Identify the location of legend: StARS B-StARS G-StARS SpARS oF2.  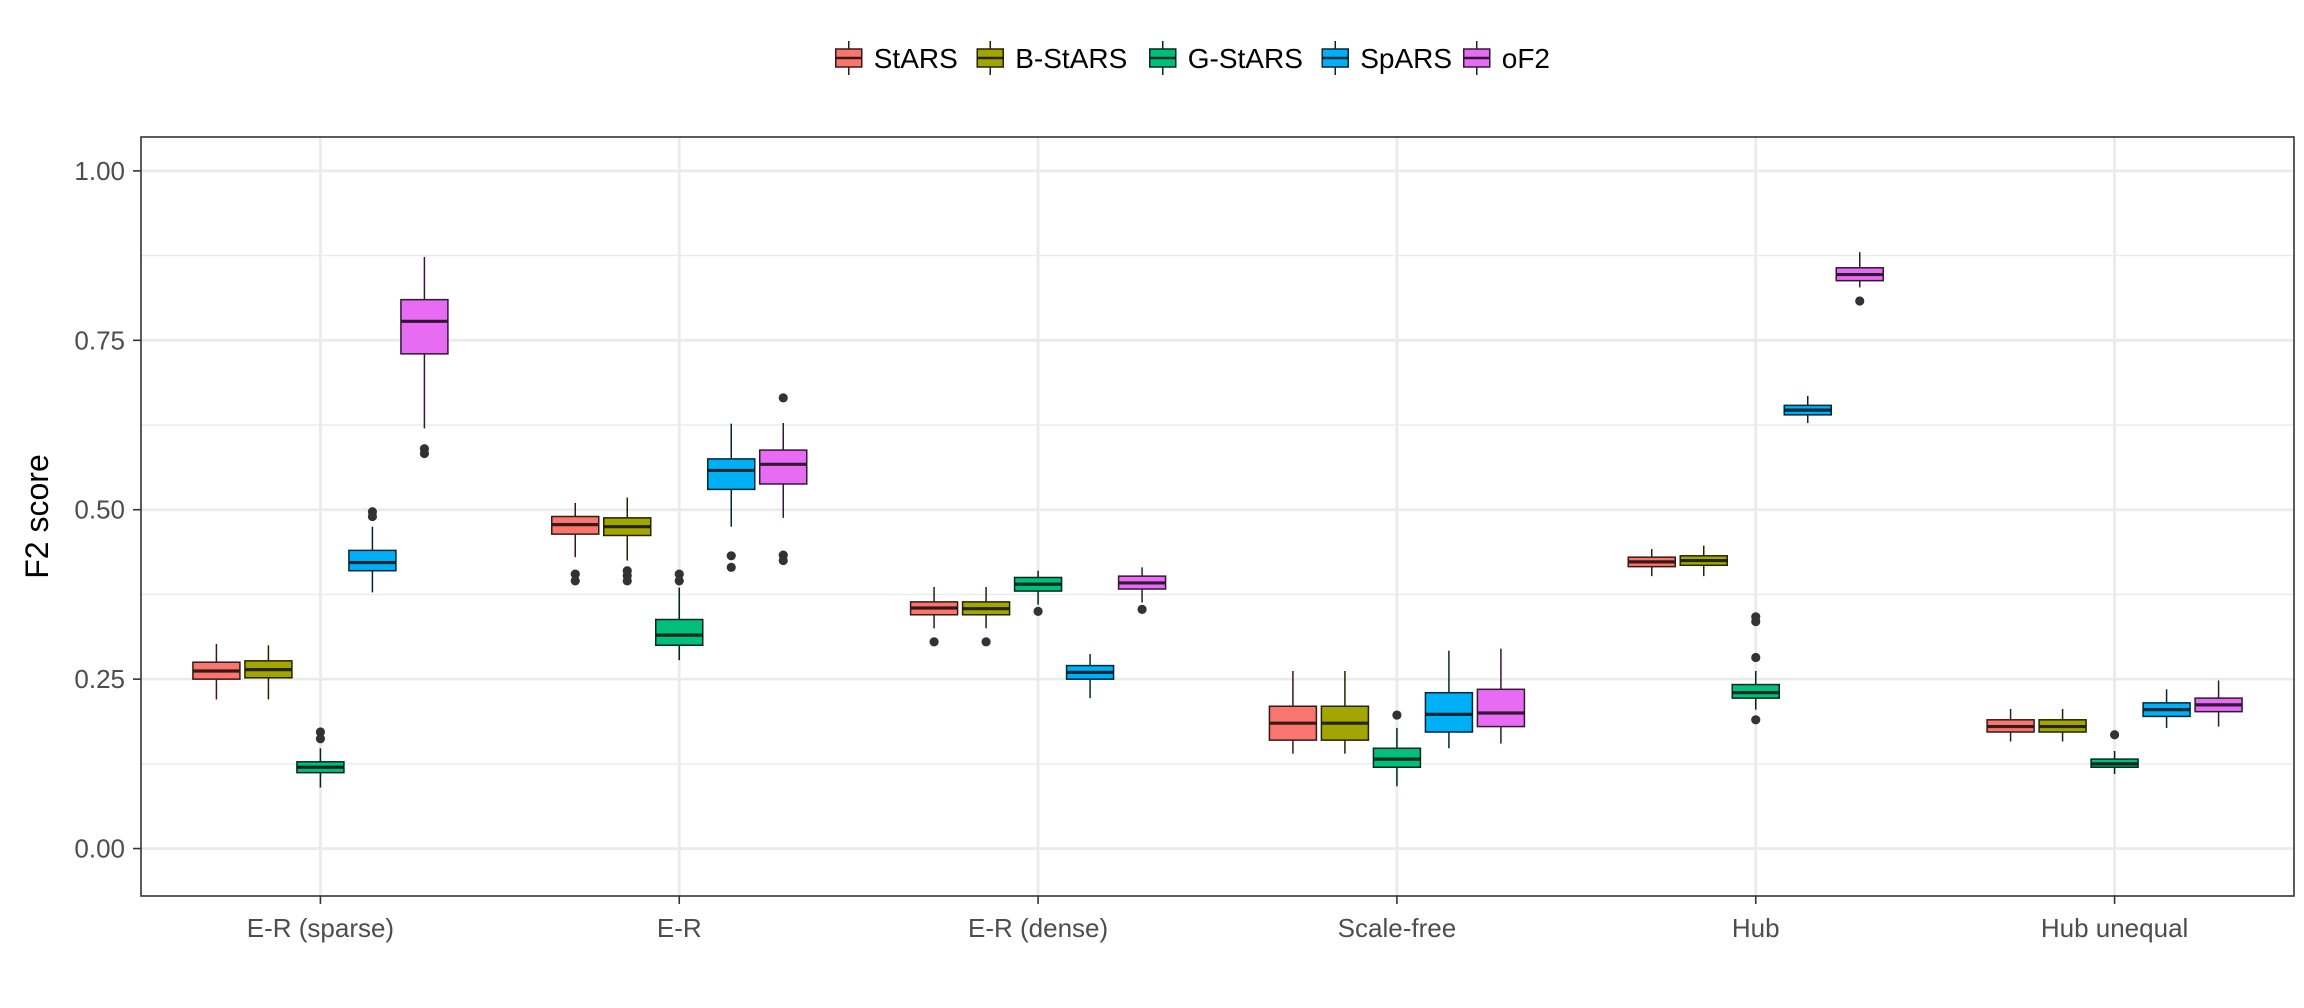
(1192, 58).